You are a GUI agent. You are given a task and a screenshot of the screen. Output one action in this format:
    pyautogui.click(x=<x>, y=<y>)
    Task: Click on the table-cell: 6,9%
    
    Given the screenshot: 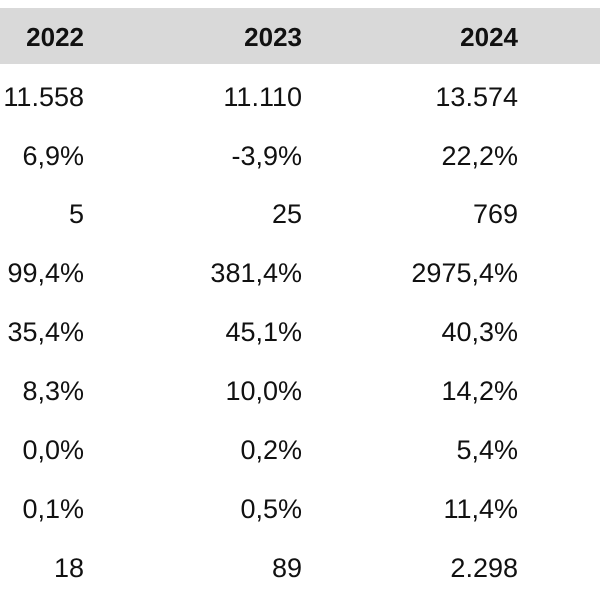 What is the action you would take?
    pyautogui.click(x=53, y=156)
    